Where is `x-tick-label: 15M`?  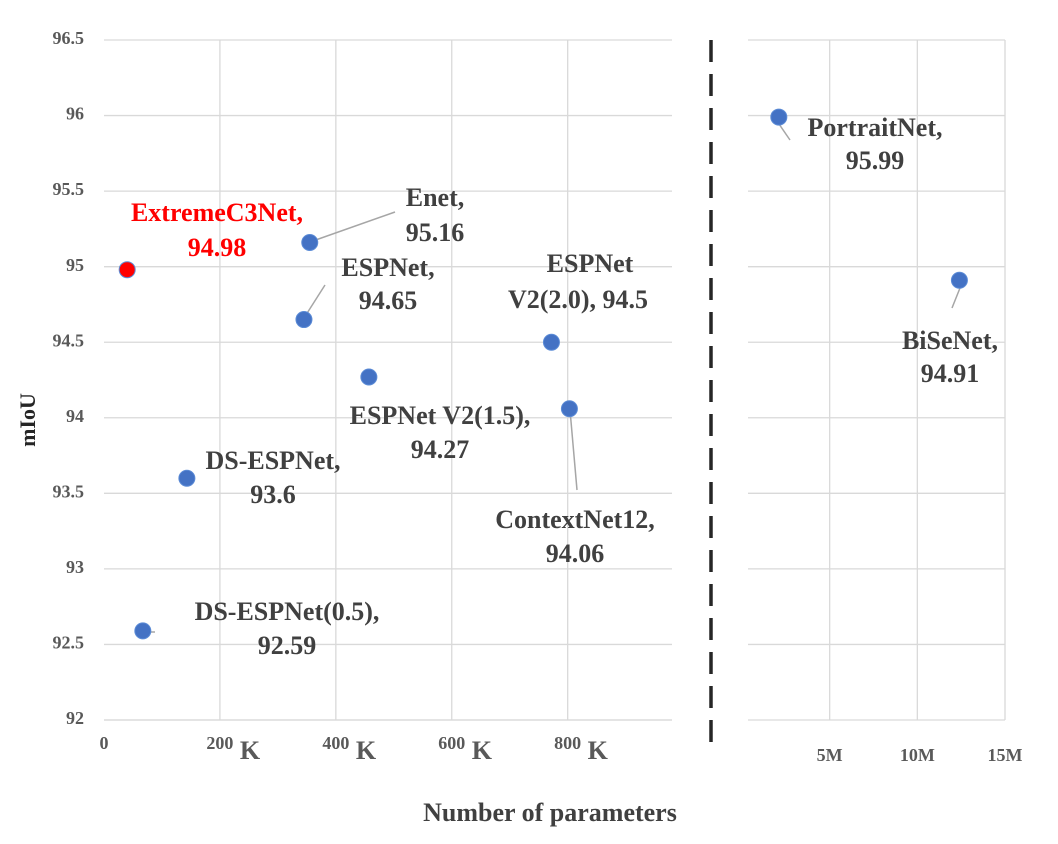 x-tick-label: 15M is located at coordinates (1005, 755).